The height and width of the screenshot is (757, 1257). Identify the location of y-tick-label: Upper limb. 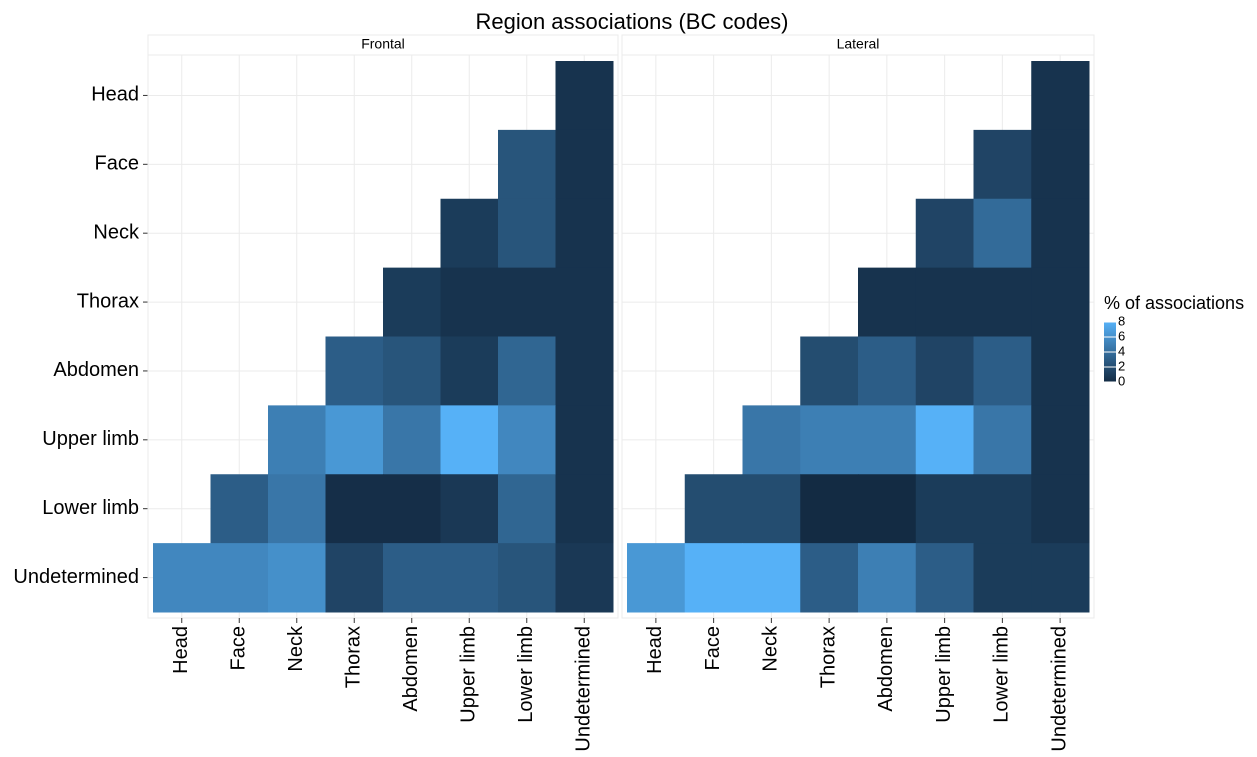
(90, 439).